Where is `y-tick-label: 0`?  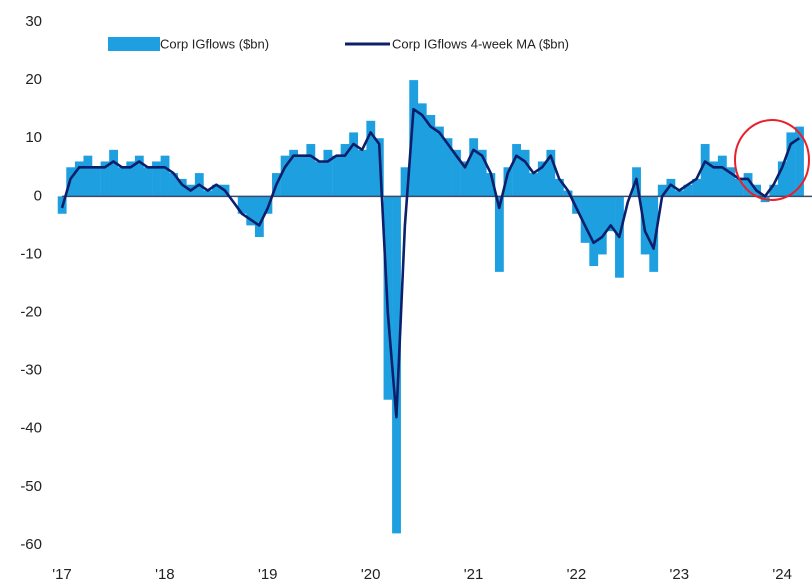
y-tick-label: 0 is located at coordinates (38, 195).